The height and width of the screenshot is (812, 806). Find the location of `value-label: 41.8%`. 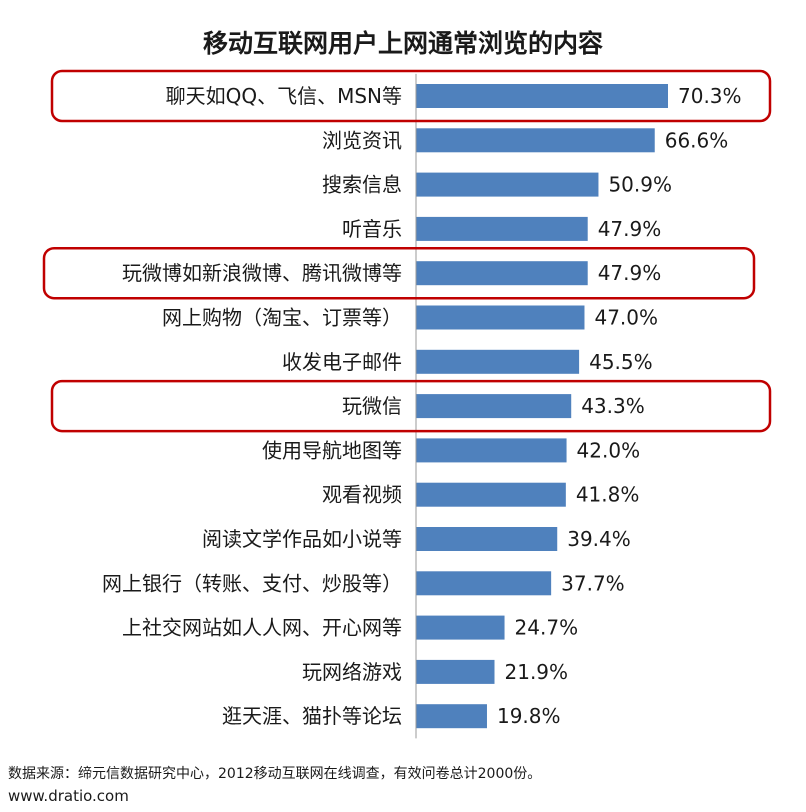

value-label: 41.8% is located at coordinates (608, 495).